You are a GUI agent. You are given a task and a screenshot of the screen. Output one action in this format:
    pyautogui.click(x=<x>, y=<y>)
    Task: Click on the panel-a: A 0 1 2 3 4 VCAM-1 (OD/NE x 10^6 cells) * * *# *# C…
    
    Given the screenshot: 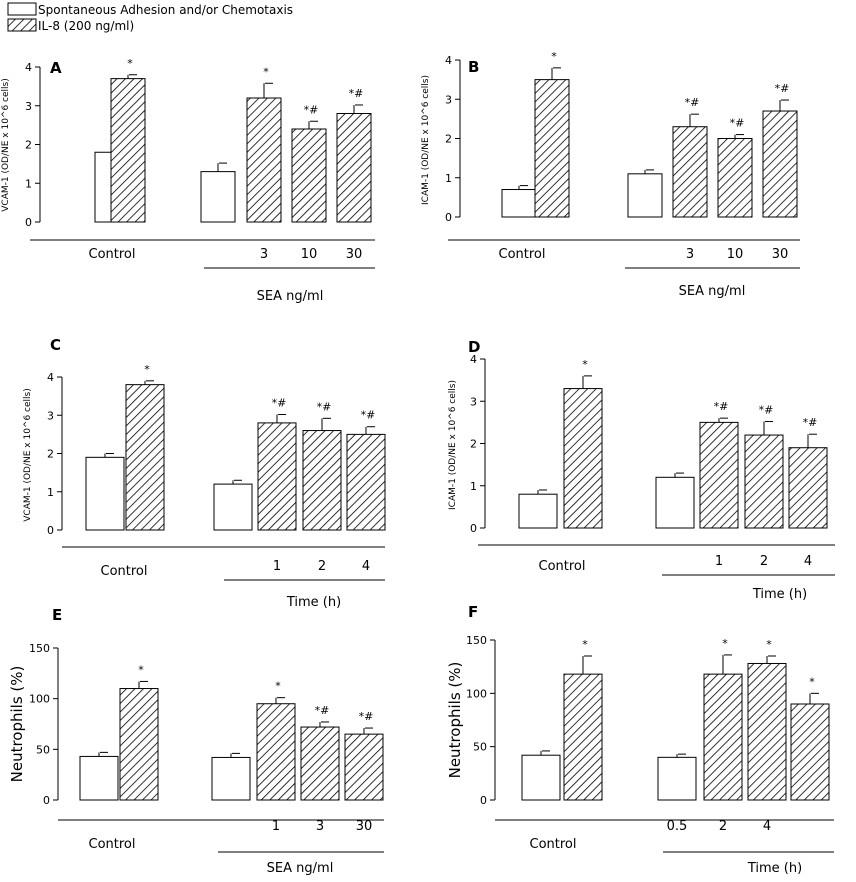 What is the action you would take?
    pyautogui.click(x=188, y=180)
    